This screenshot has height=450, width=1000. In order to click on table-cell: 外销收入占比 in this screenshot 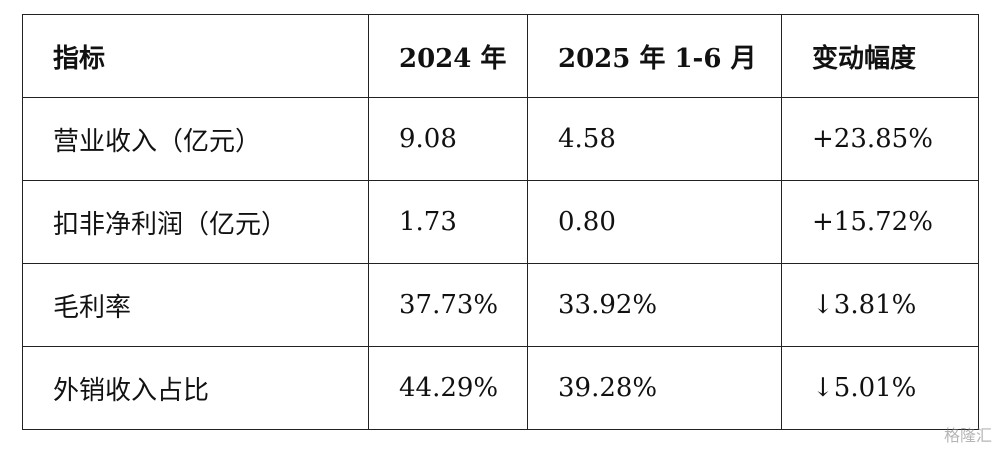, I will do `click(195, 388)`.